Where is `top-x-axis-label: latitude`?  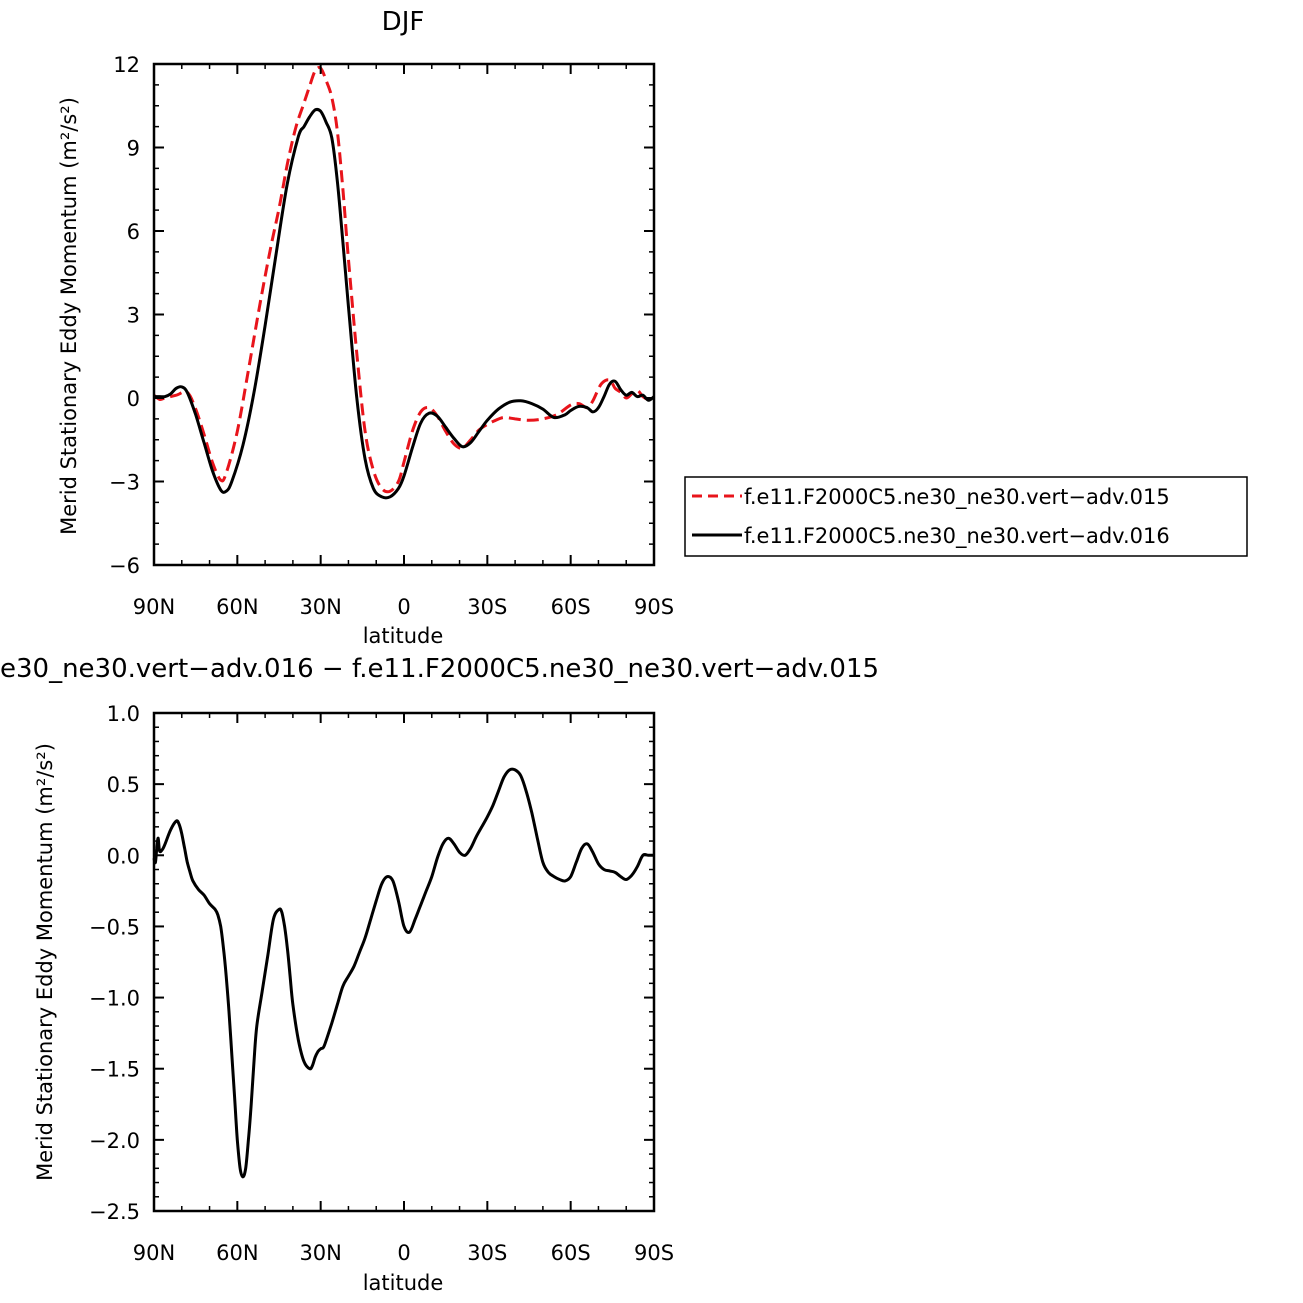
top-x-axis-label: latitude is located at coordinates (403, 636).